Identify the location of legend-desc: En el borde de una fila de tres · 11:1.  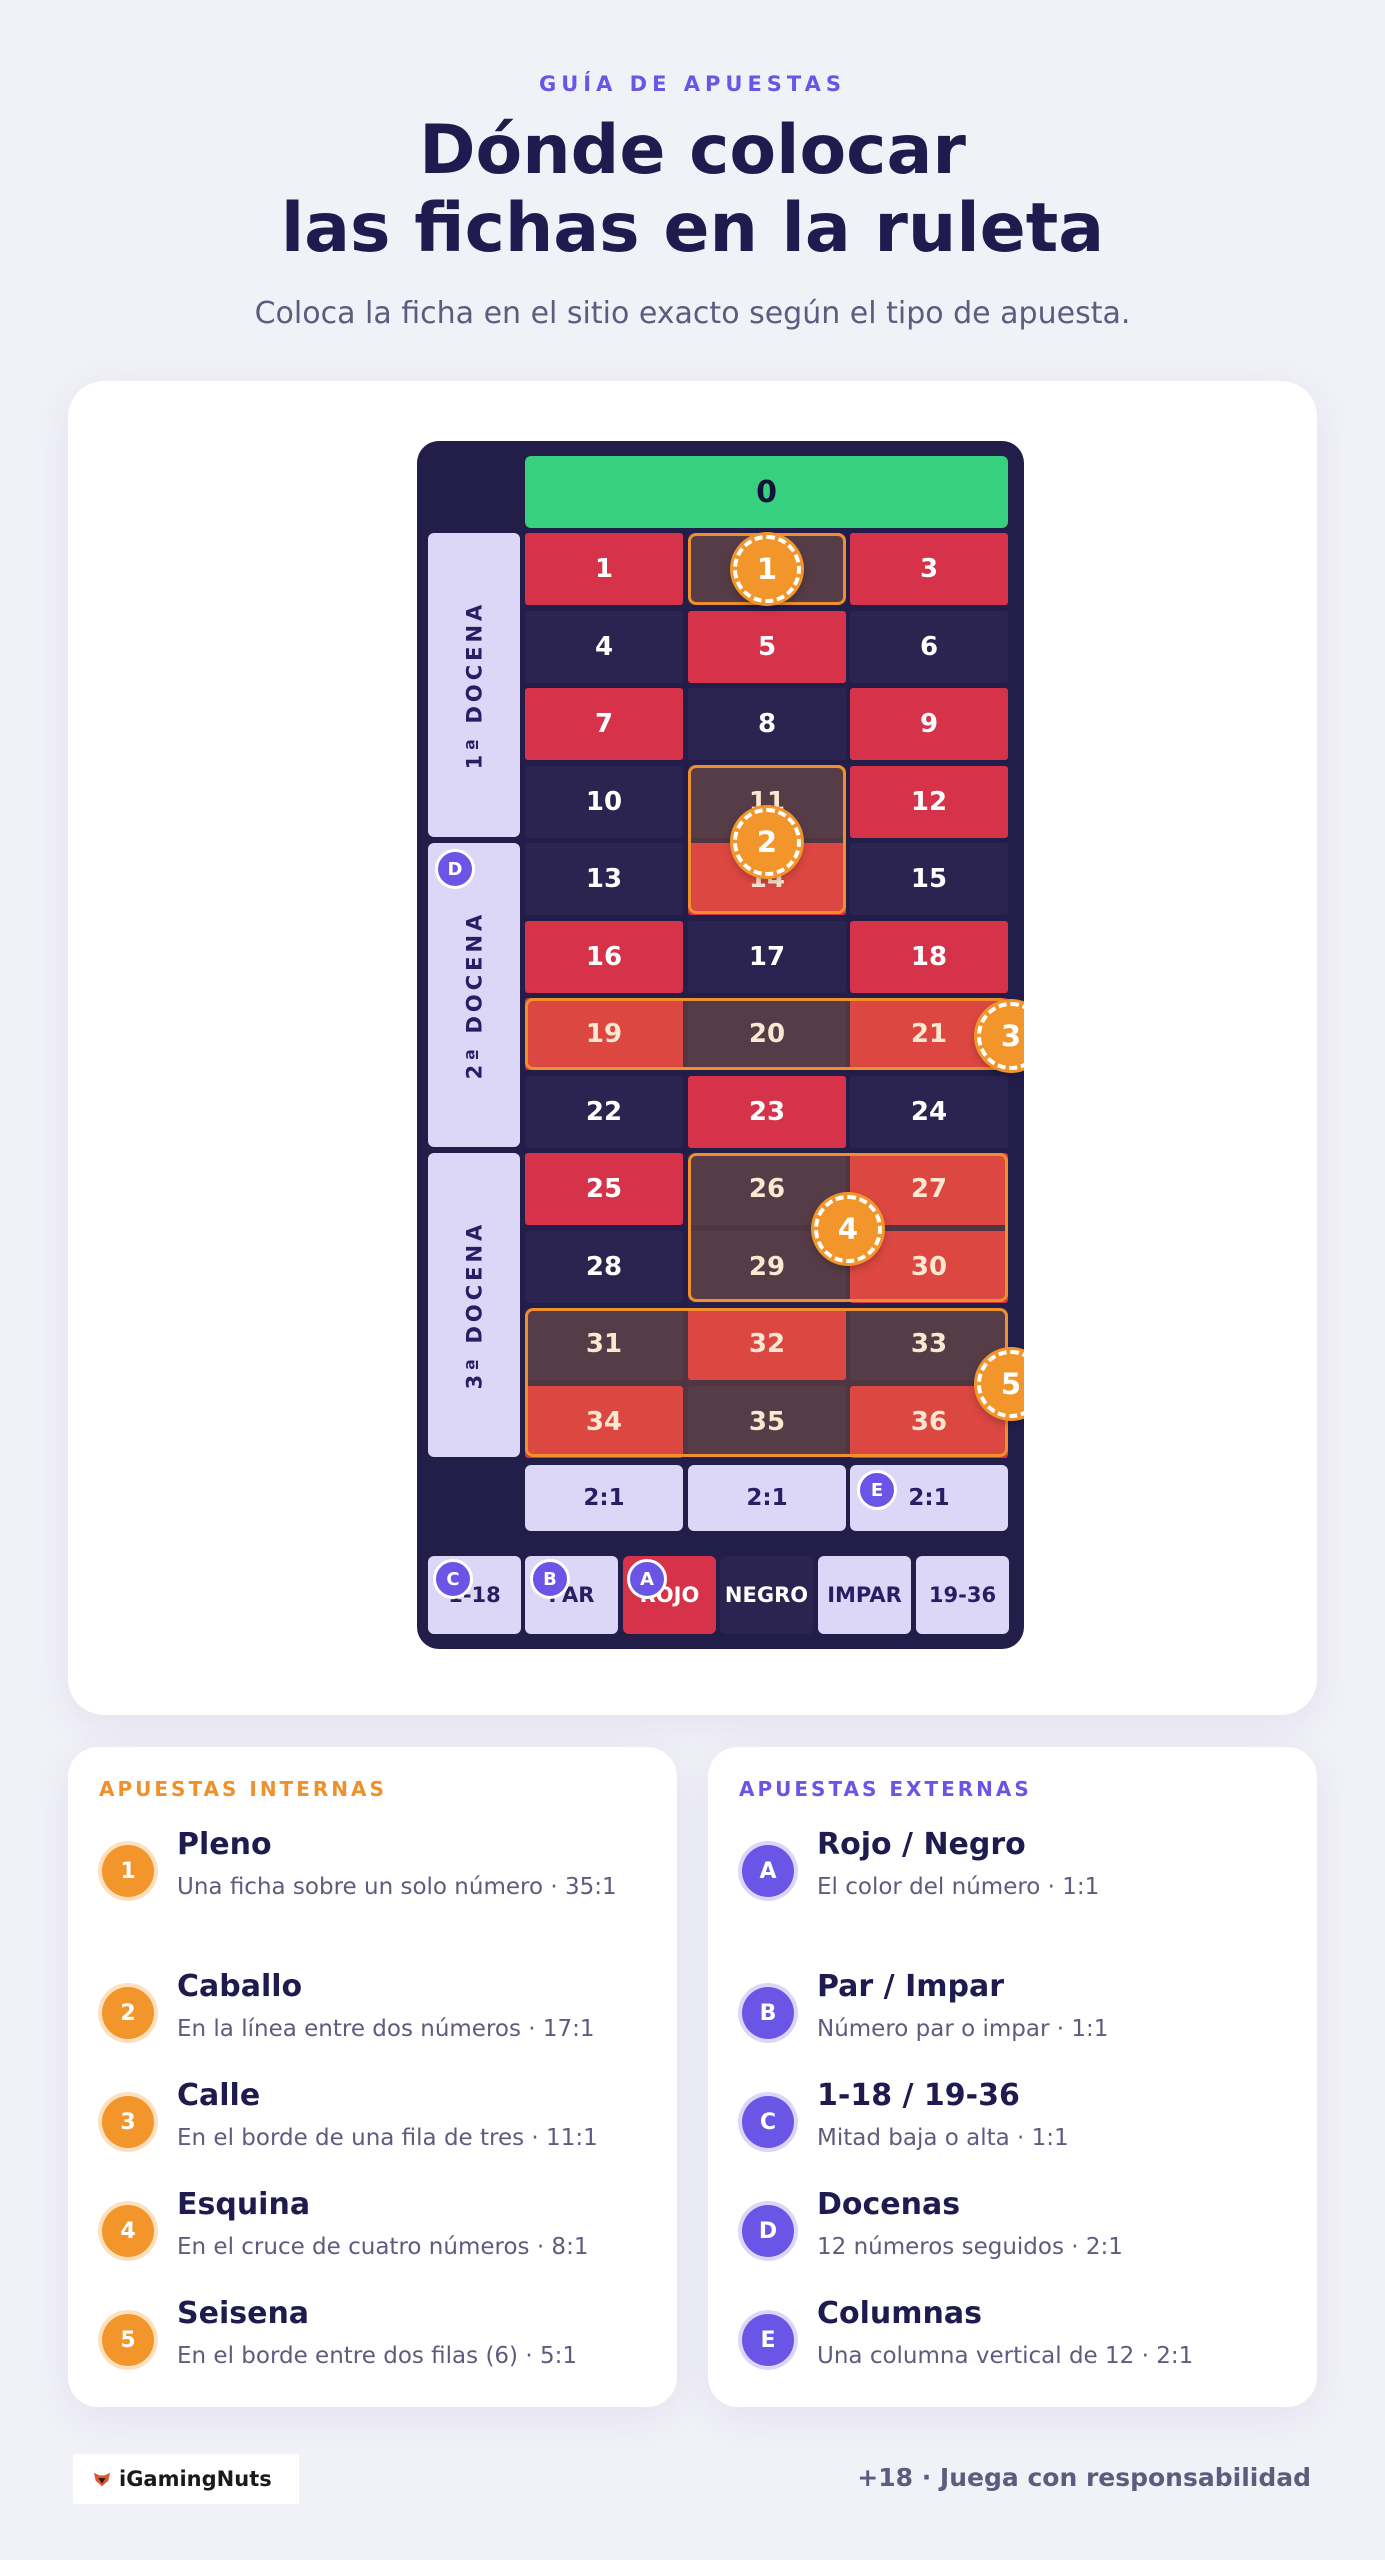
(387, 2138).